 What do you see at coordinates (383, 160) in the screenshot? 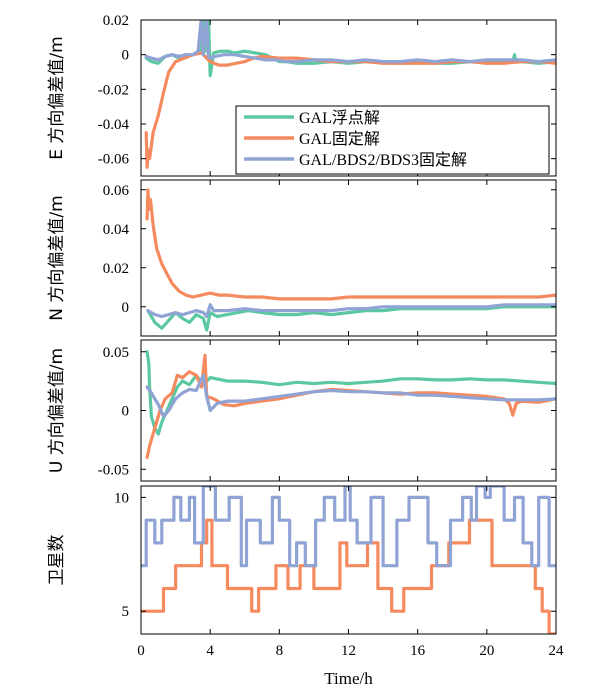
I see `legend-entry-2: GAL/BDS2/BDS3固定解` at bounding box center [383, 160].